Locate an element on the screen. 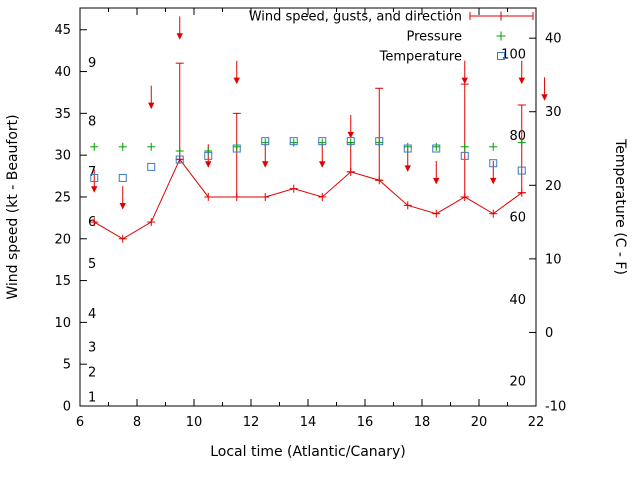 The width and height of the screenshot is (640, 484). x-tick-label: 22 is located at coordinates (536, 422).